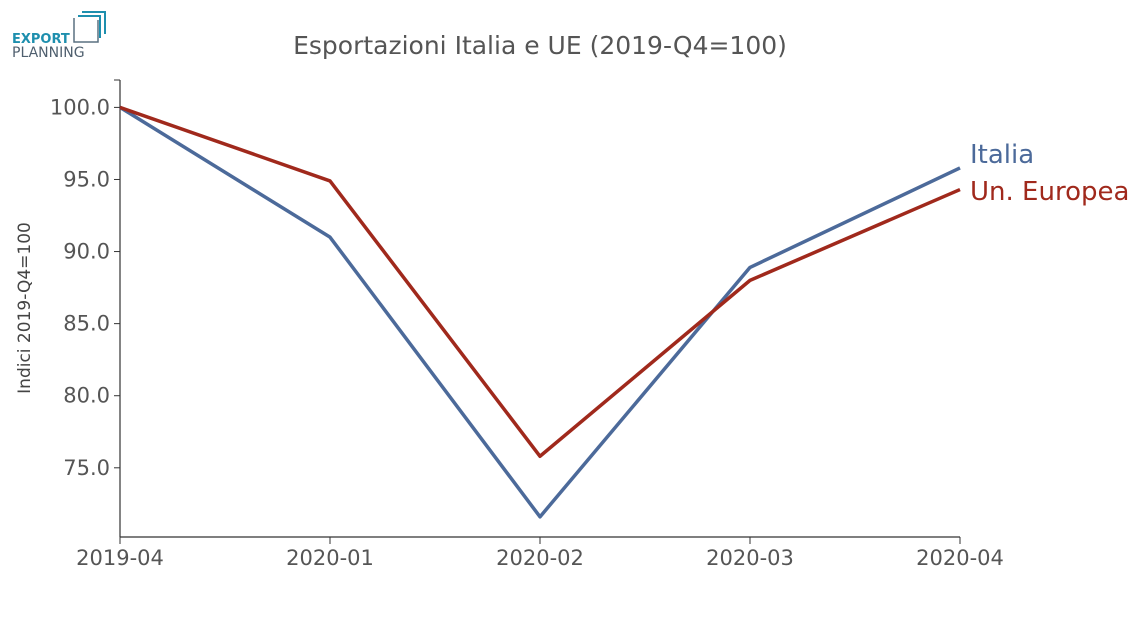 This screenshot has height=638, width=1145. Describe the element at coordinates (25, 308) in the screenshot. I see `y-axis-label: Indici 2019-Q4=100` at that location.